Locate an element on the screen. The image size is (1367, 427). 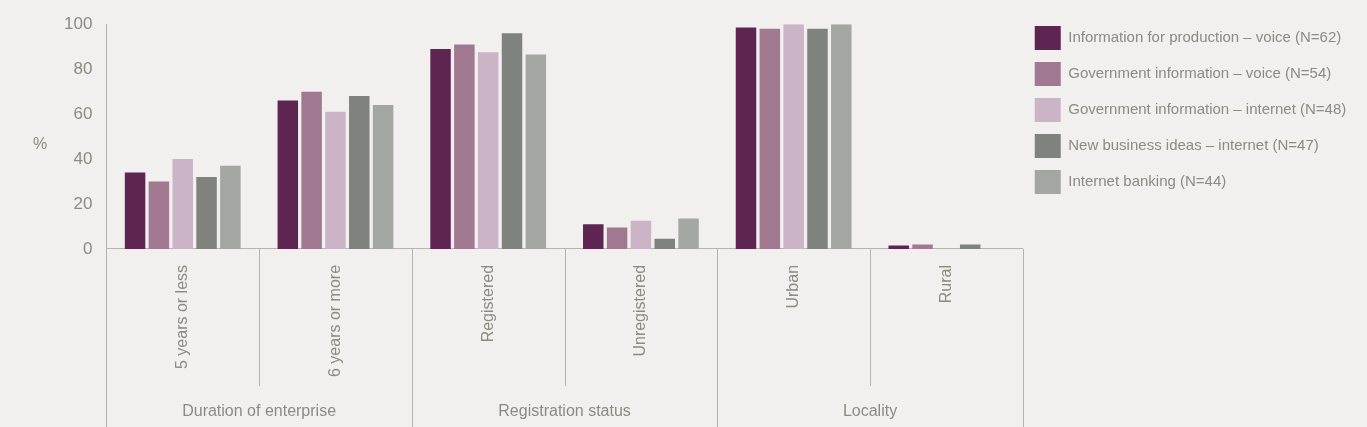
legend-label: Government information – internet (N=48) is located at coordinates (1207, 109).